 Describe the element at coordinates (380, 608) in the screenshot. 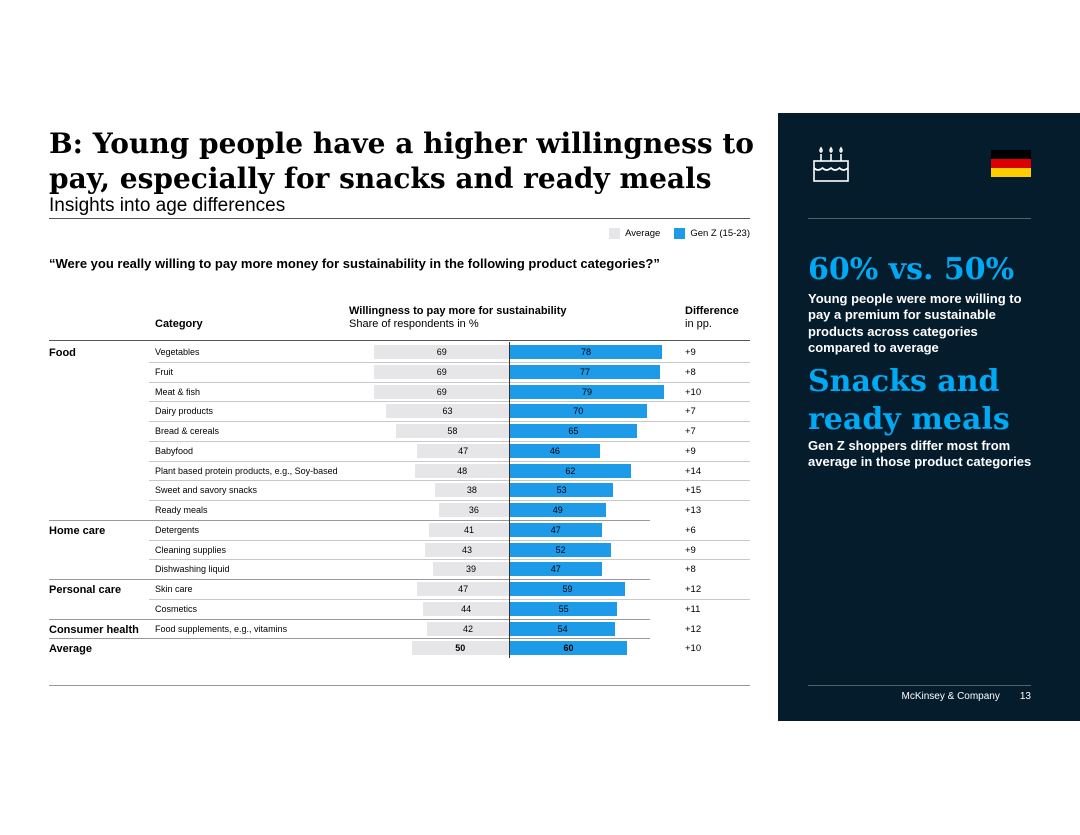

I see `chart-row: Cosmetics 44 55 +11` at that location.